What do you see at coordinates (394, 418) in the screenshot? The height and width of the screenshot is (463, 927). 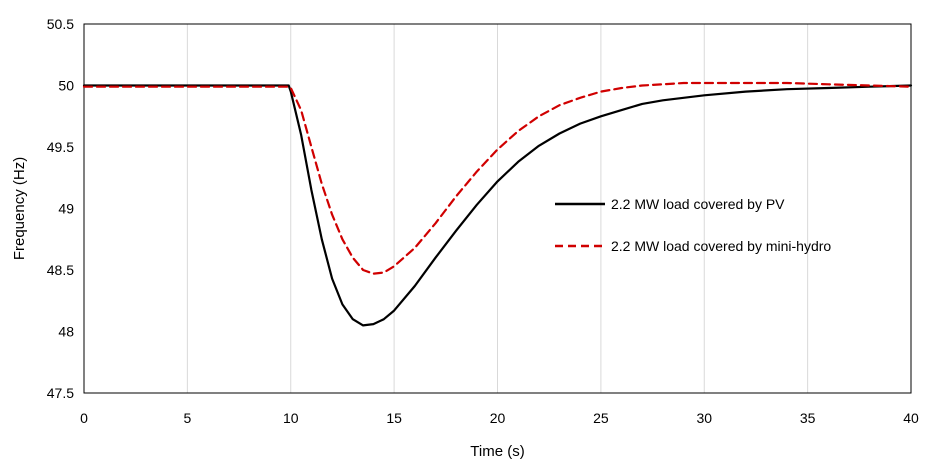 I see `x-tick-label: 15` at bounding box center [394, 418].